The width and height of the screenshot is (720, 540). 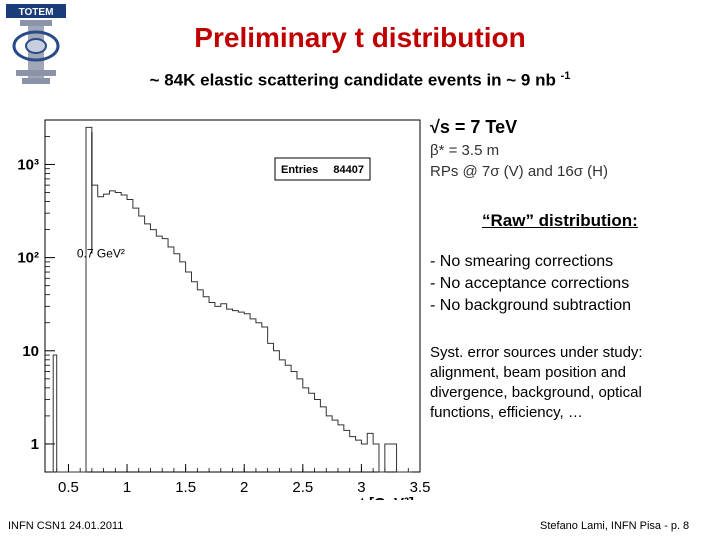 I want to click on footer-date: INFN CSN1 24.01.2011, so click(x=66, y=526).